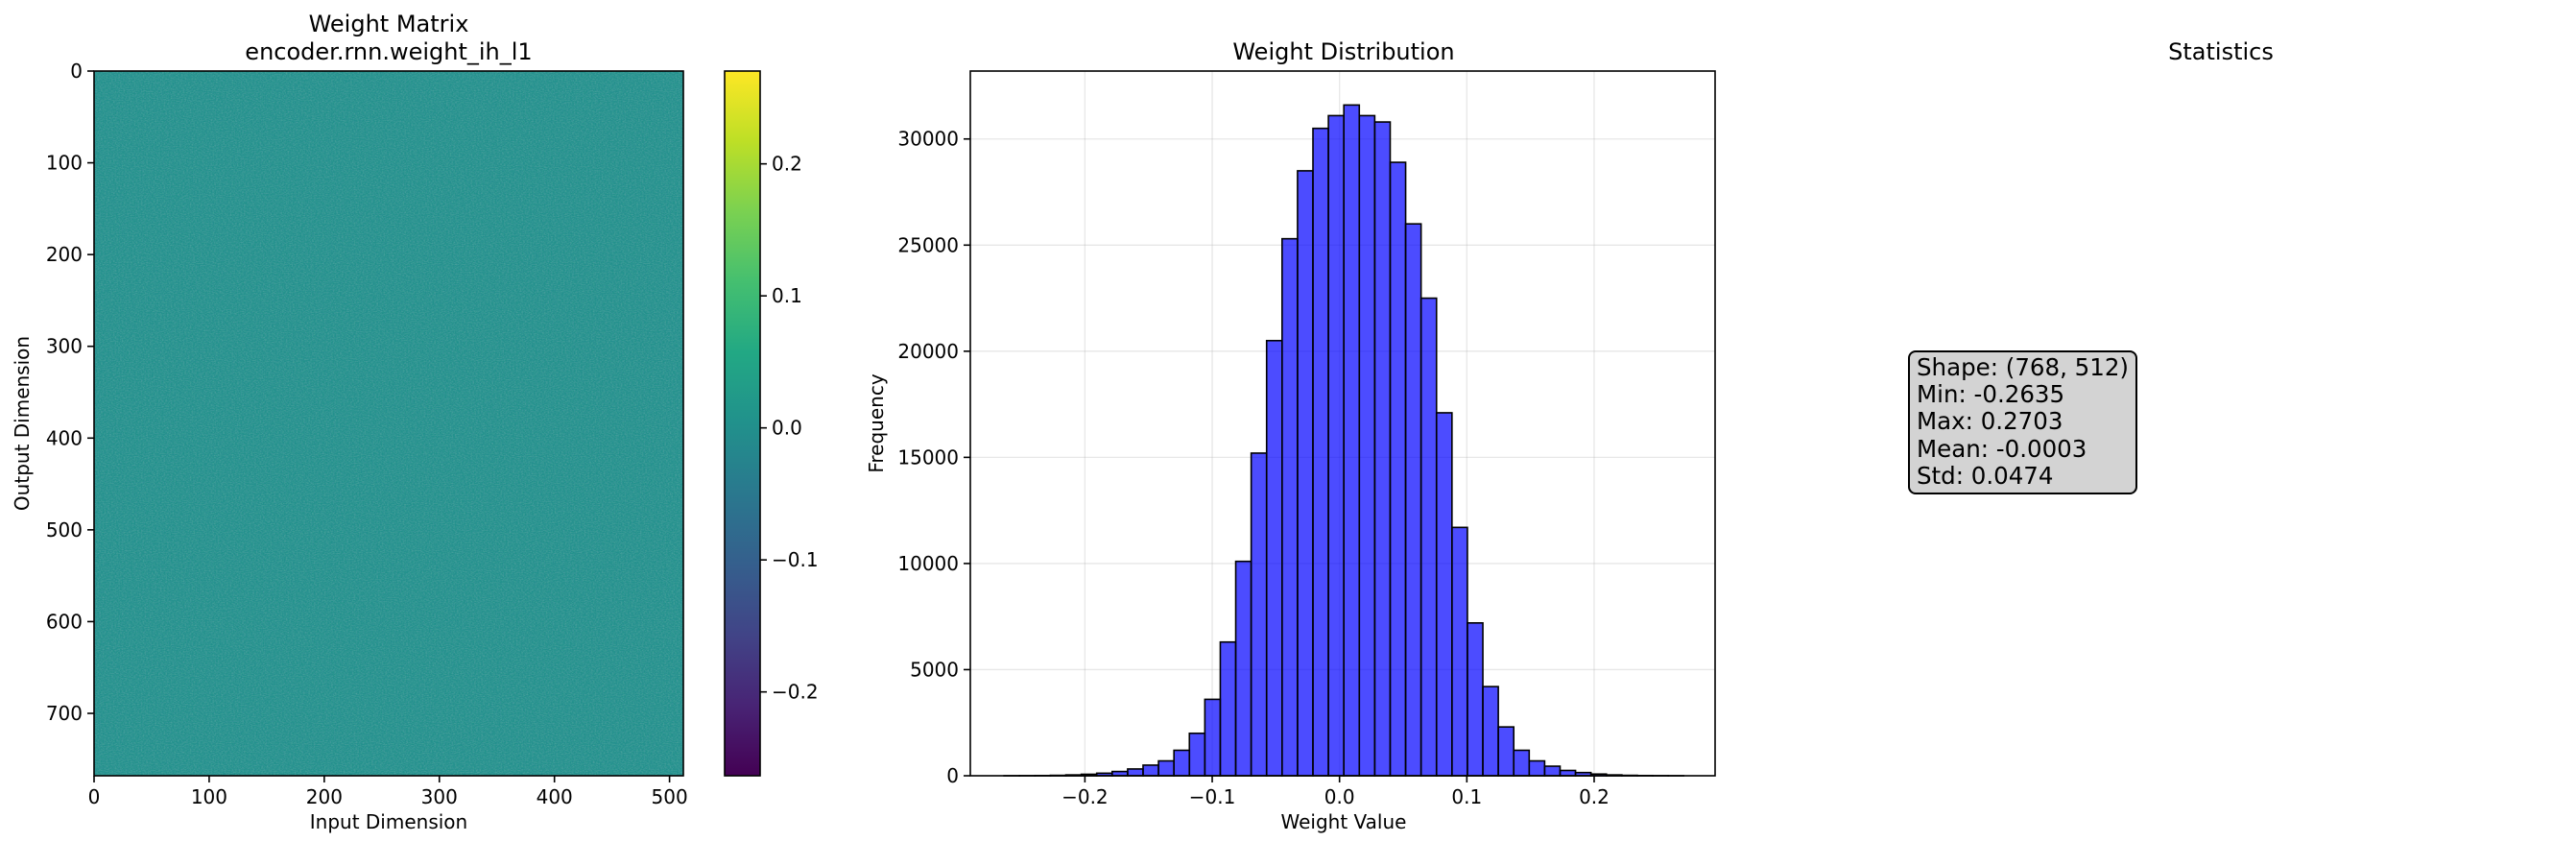  I want to click on colorbar-tick-label: 0.1, so click(787, 295).